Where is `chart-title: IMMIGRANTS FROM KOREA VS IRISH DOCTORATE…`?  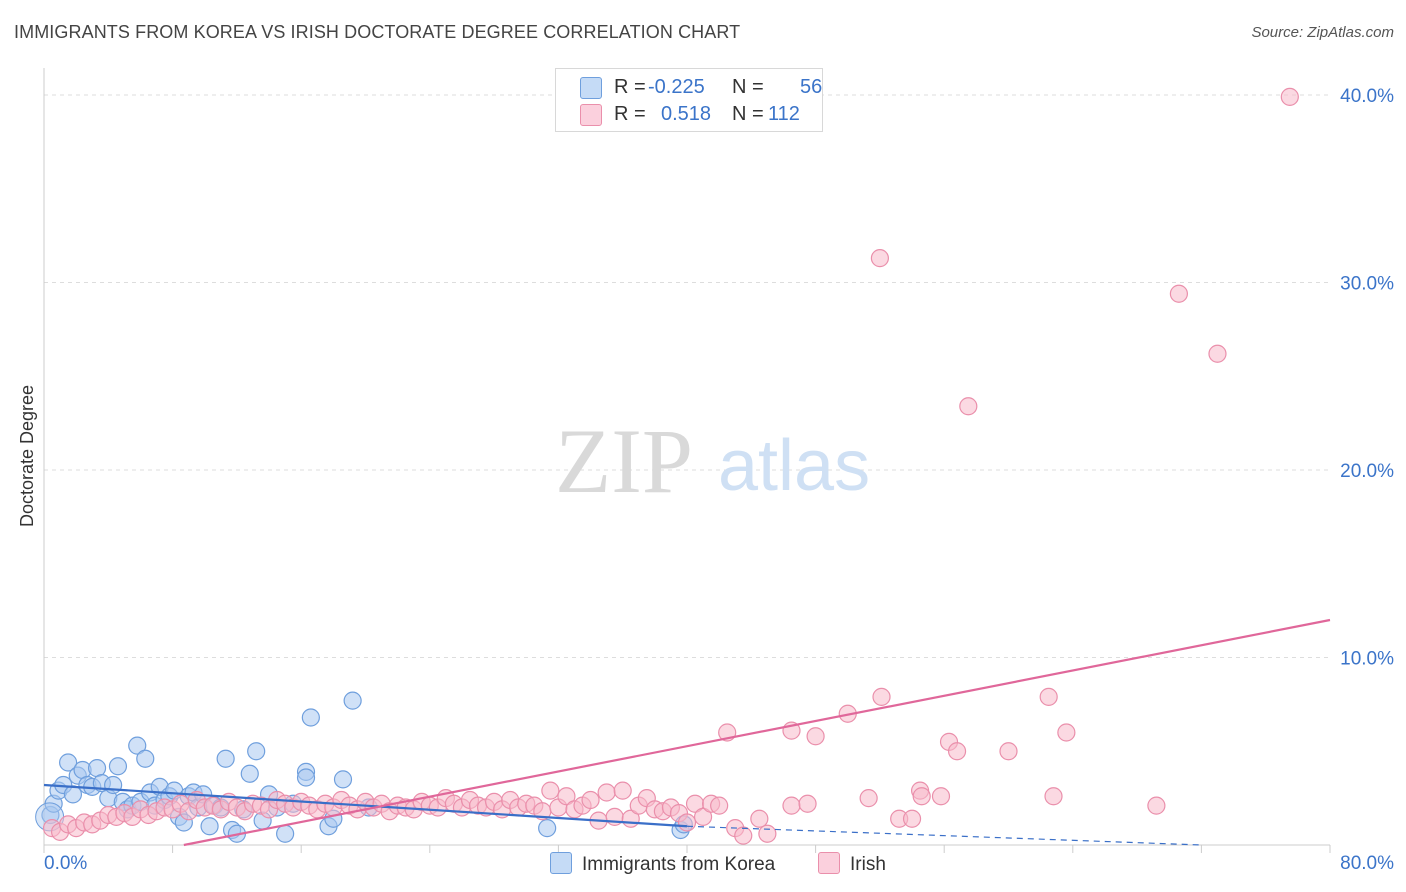
chart-title: IMMIGRANTS FROM KOREA VS IRISH DOCTORATE… is located at coordinates (377, 32).